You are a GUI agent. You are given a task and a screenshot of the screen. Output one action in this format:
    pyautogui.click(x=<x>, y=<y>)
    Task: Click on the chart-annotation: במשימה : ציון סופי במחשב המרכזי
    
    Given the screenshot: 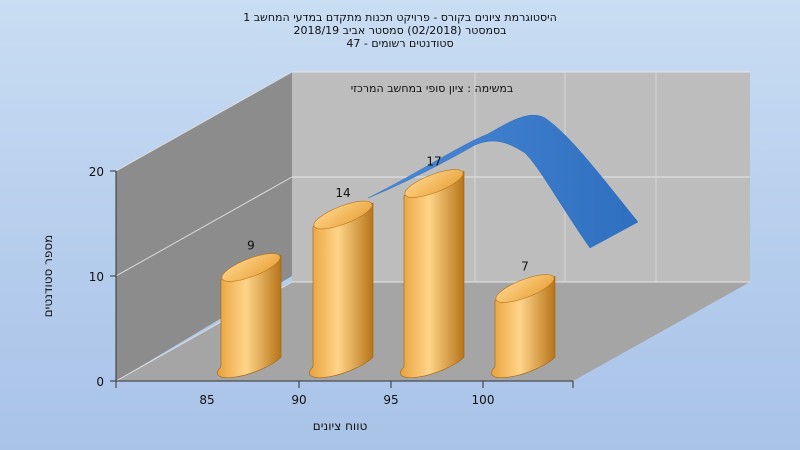 What is the action you would take?
    pyautogui.click(x=432, y=88)
    